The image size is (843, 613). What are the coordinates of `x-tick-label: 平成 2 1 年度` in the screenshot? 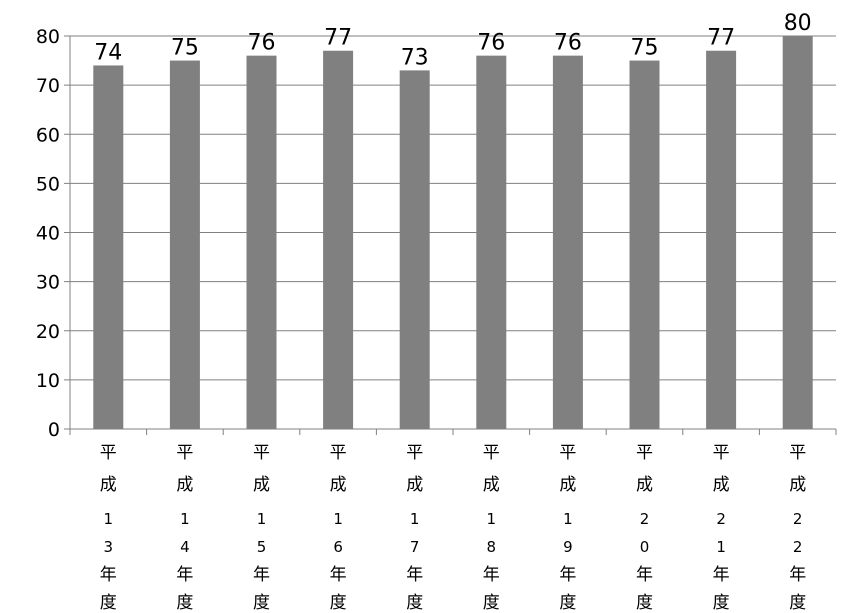 It's located at (721, 528).